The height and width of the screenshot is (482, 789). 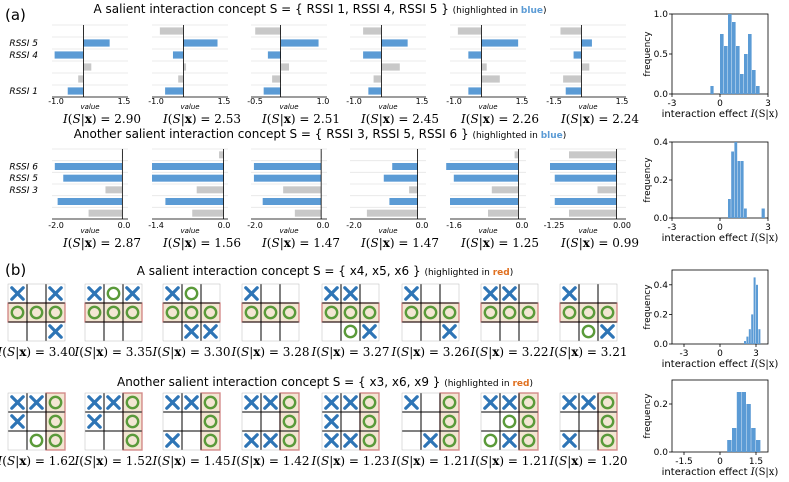 What do you see at coordinates (156, 225) in the screenshot?
I see `part-a-tick-label: -1.4` at bounding box center [156, 225].